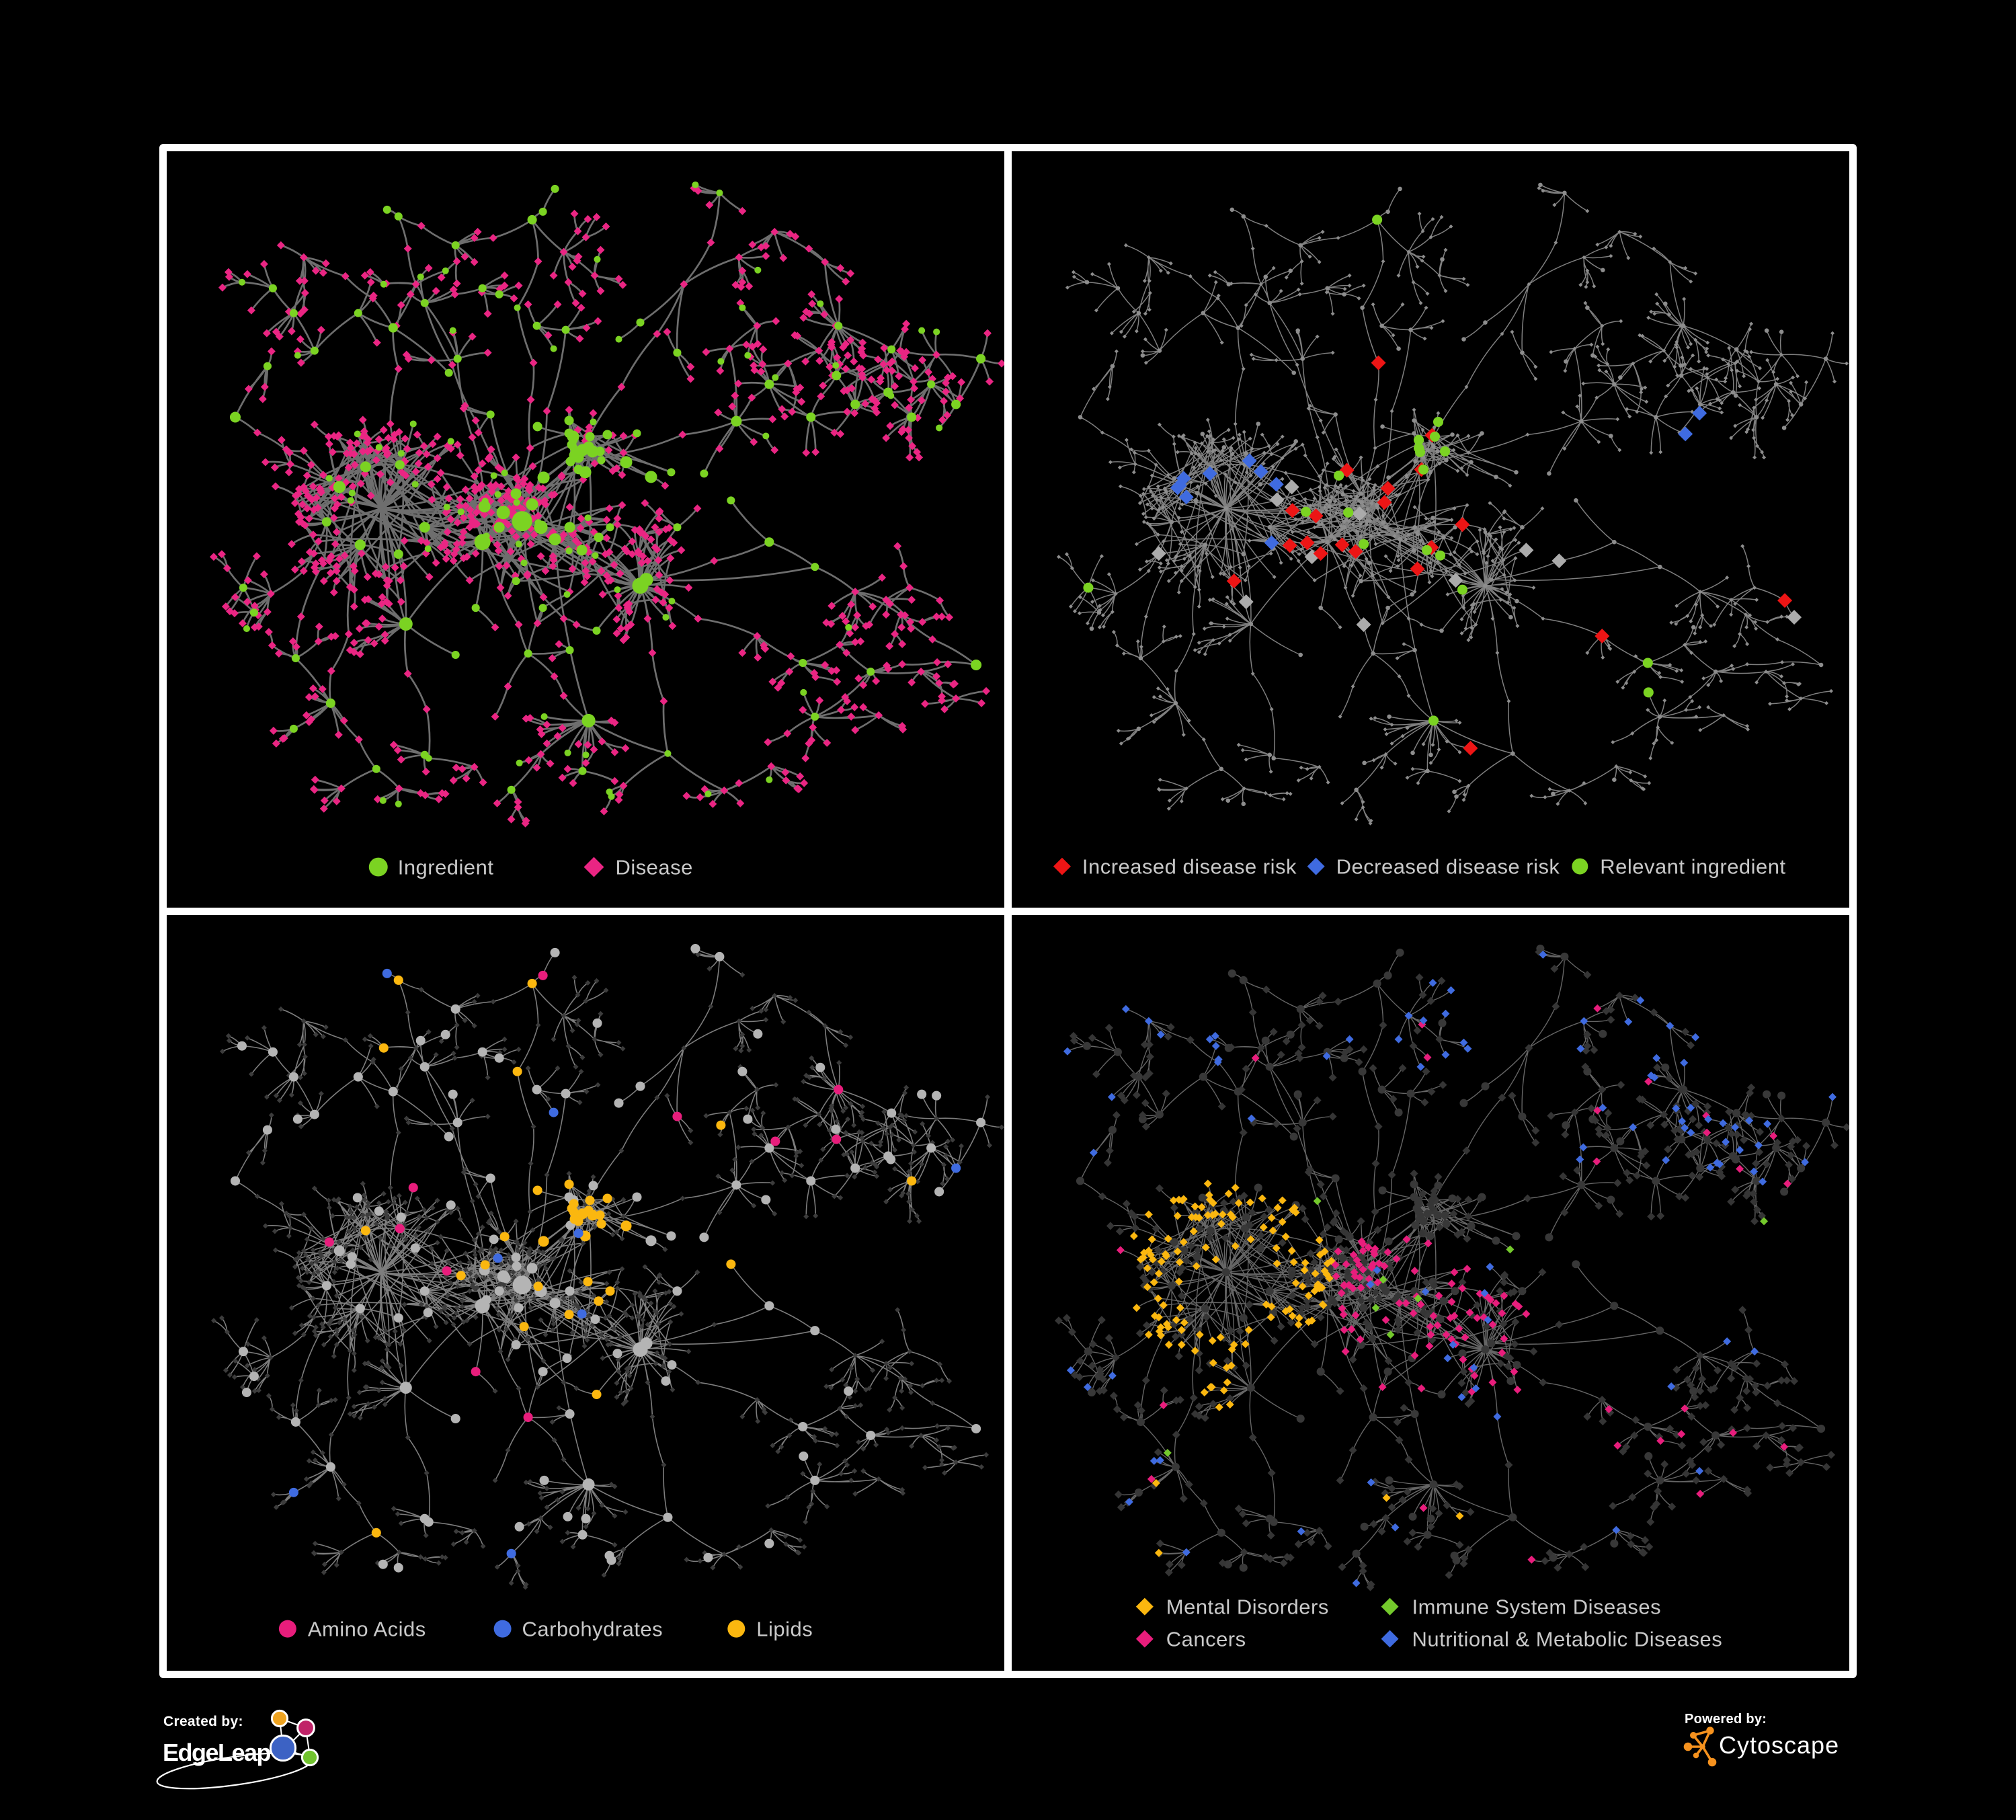 Image resolution: width=2016 pixels, height=1820 pixels. Describe the element at coordinates (784, 1628) in the screenshot. I see `svg-text: Lipids` at that location.